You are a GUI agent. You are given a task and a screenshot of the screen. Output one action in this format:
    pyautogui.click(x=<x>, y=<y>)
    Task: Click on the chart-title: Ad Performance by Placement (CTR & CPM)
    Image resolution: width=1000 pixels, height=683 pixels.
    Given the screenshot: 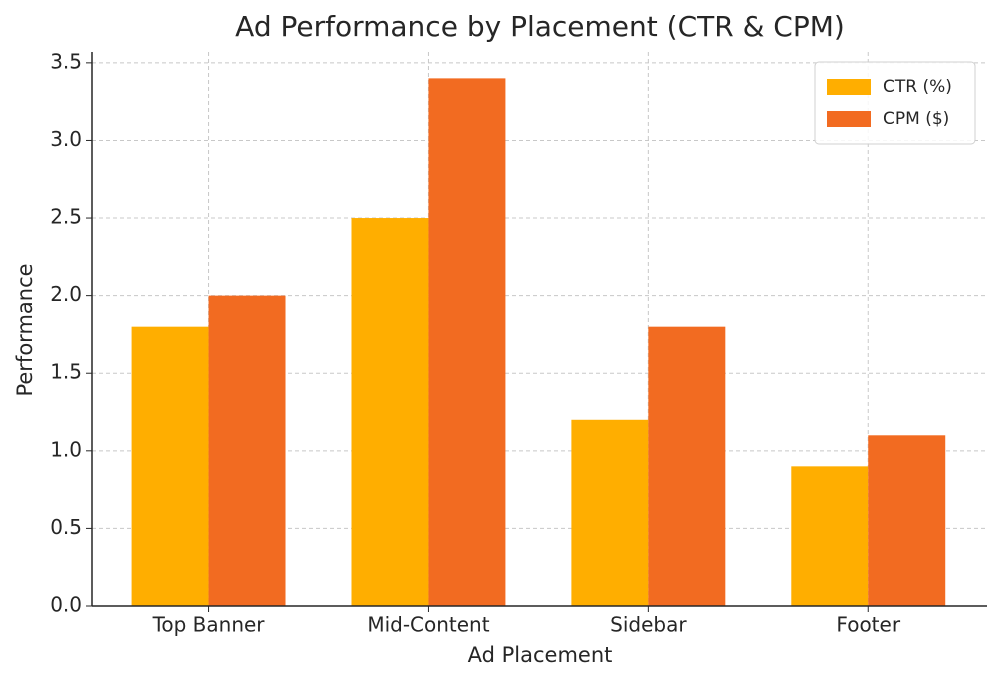 What is the action you would take?
    pyautogui.click(x=540, y=26)
    